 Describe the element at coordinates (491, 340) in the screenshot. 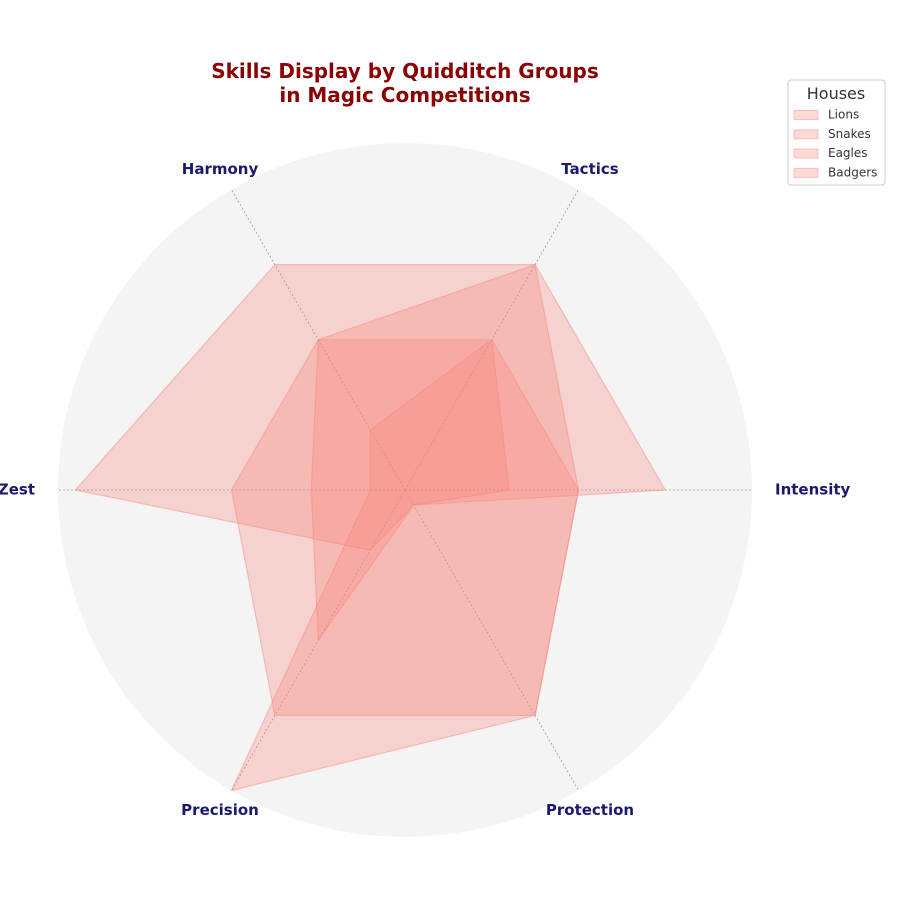

I see `spoke-tactics` at that location.